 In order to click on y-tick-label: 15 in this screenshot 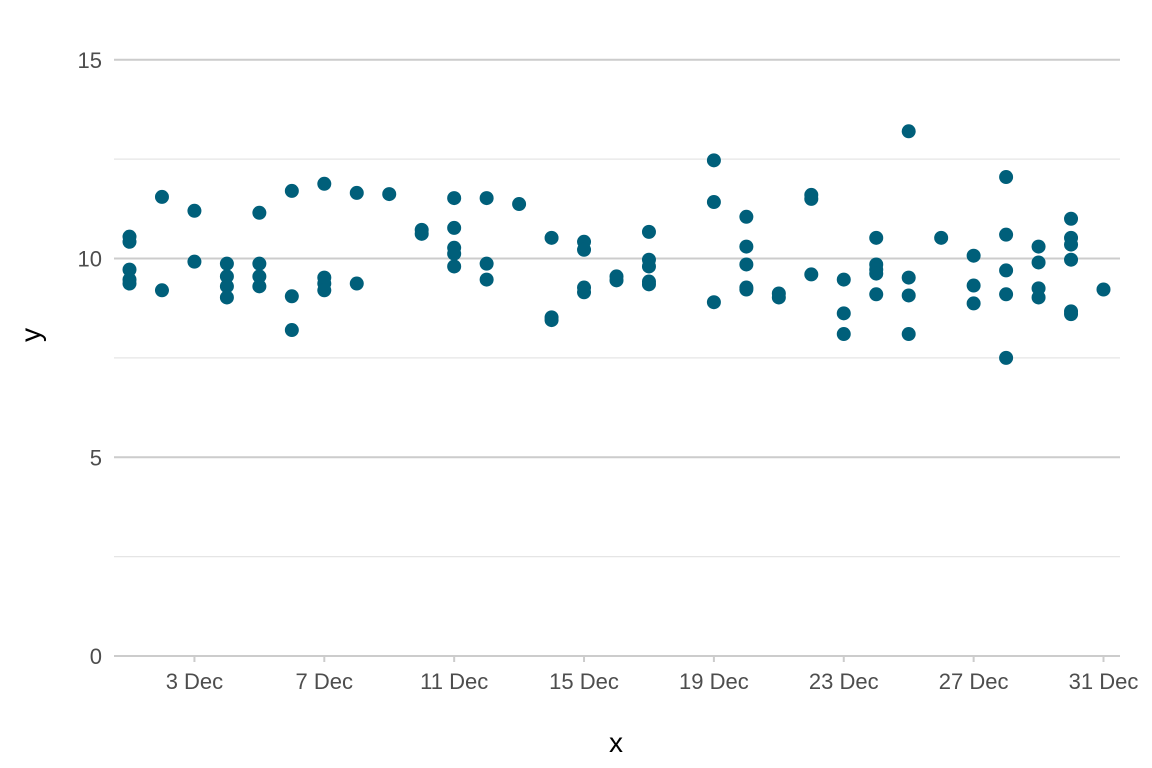, I will do `click(90, 60)`.